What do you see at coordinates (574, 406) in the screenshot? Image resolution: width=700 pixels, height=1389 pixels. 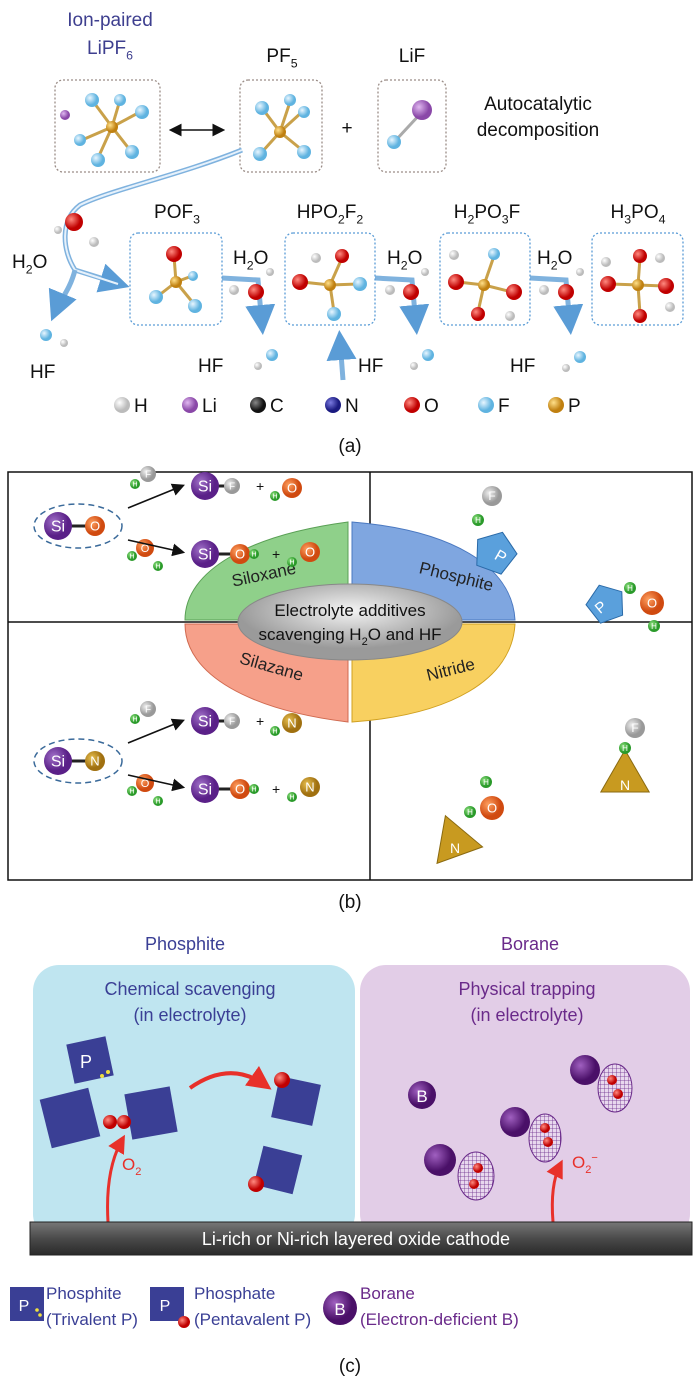 I see `legend-label: P` at bounding box center [574, 406].